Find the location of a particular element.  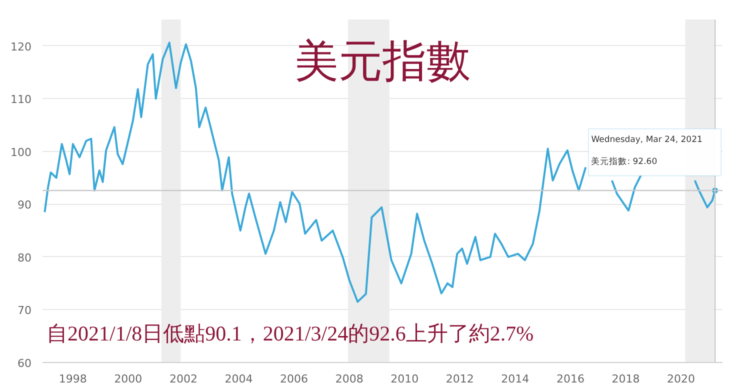

annotation: Wednesday, Mar 24, 2021 is located at coordinates (646, 139).